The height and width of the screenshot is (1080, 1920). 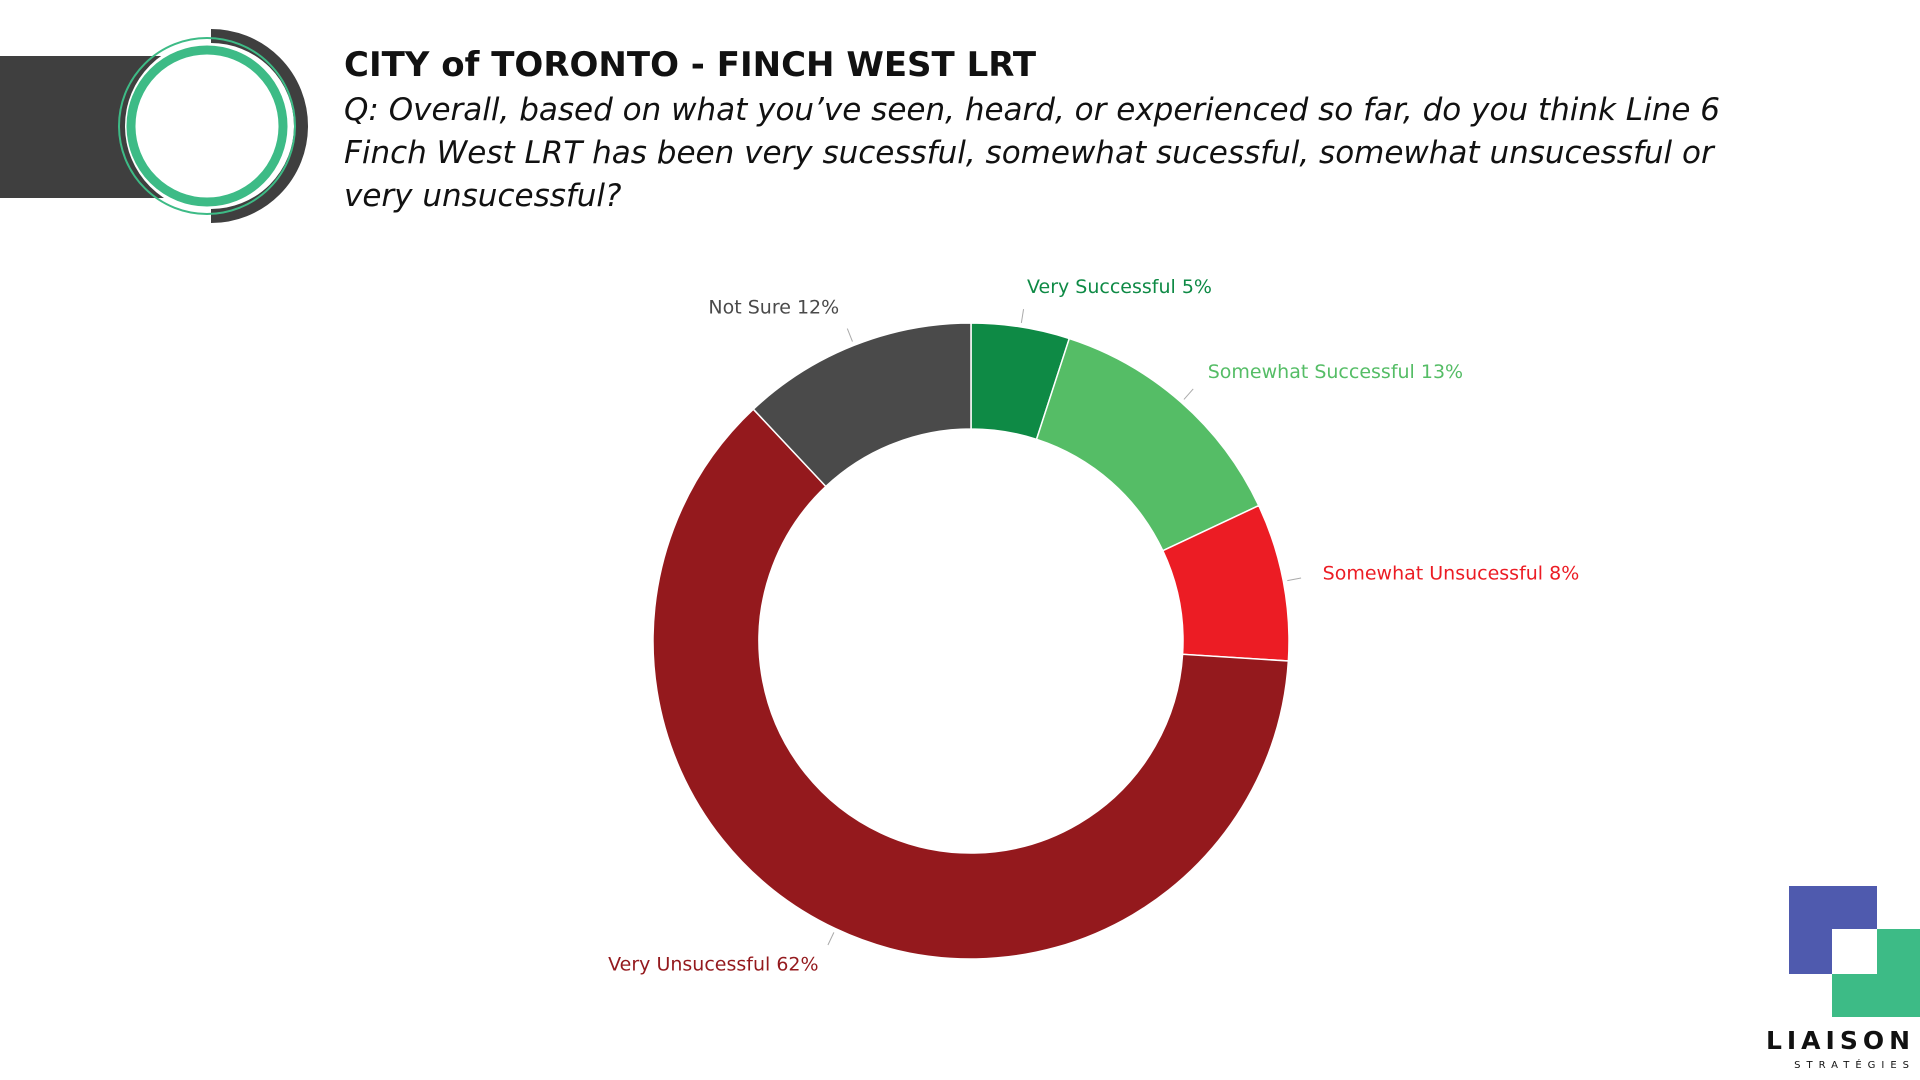 I want to click on data-label: Somewhat Successful 13%, so click(x=1335, y=372).